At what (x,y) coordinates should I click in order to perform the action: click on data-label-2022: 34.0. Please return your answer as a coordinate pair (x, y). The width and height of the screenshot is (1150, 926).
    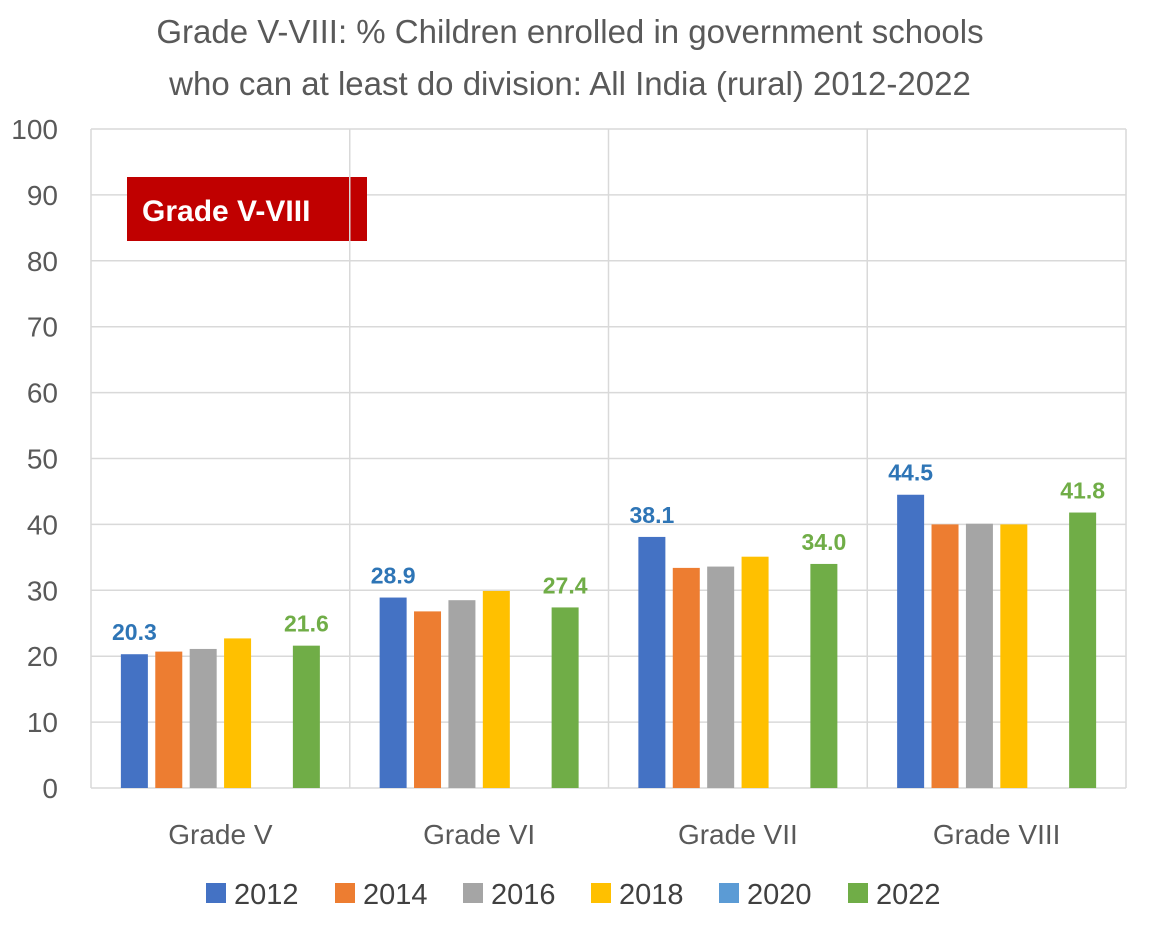
    Looking at the image, I should click on (823, 542).